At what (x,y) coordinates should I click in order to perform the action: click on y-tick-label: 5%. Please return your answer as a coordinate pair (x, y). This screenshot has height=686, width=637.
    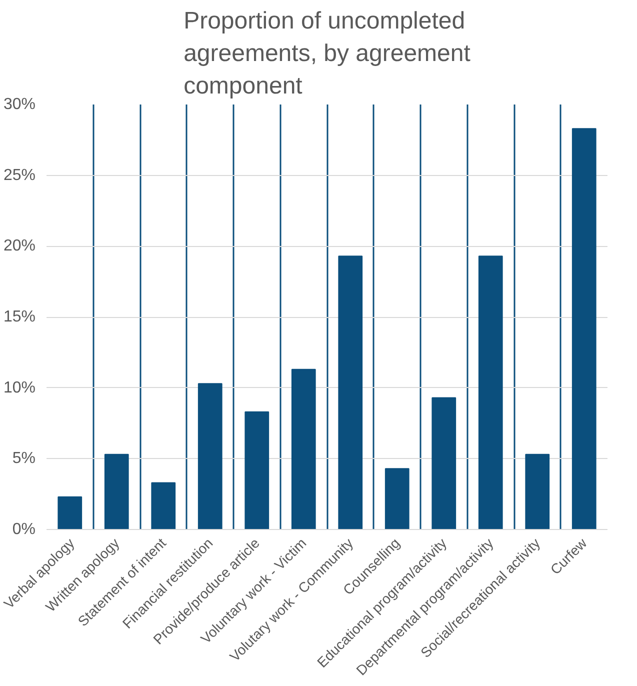
    Looking at the image, I should click on (24, 459).